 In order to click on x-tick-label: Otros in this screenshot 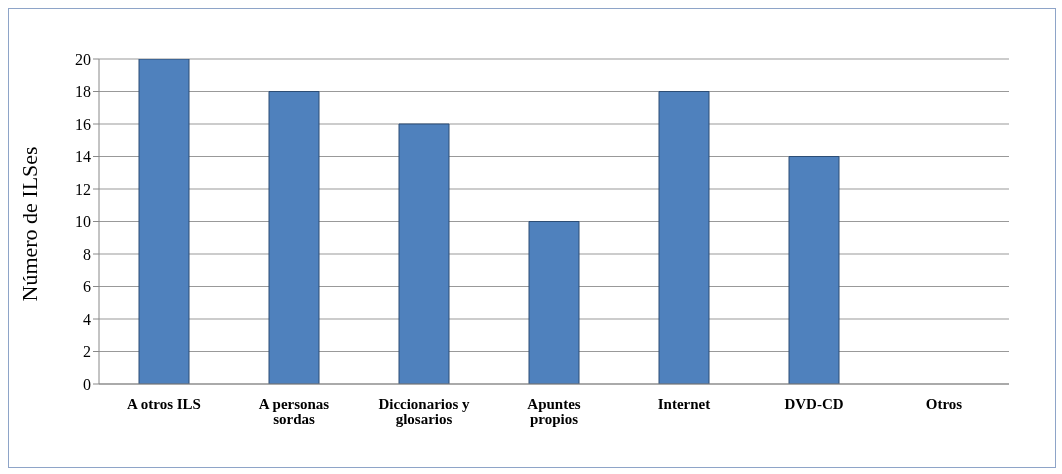, I will do `click(944, 403)`.